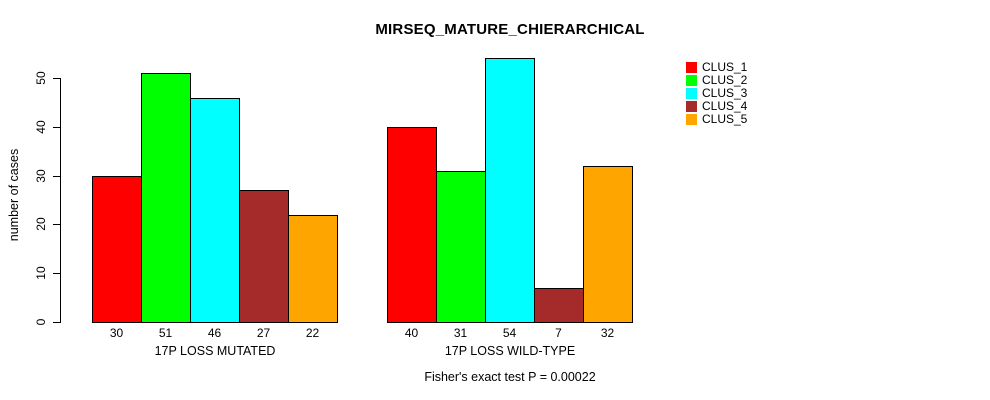 The width and height of the screenshot is (990, 400). What do you see at coordinates (41, 224) in the screenshot?
I see `y-tick-label: 20` at bounding box center [41, 224].